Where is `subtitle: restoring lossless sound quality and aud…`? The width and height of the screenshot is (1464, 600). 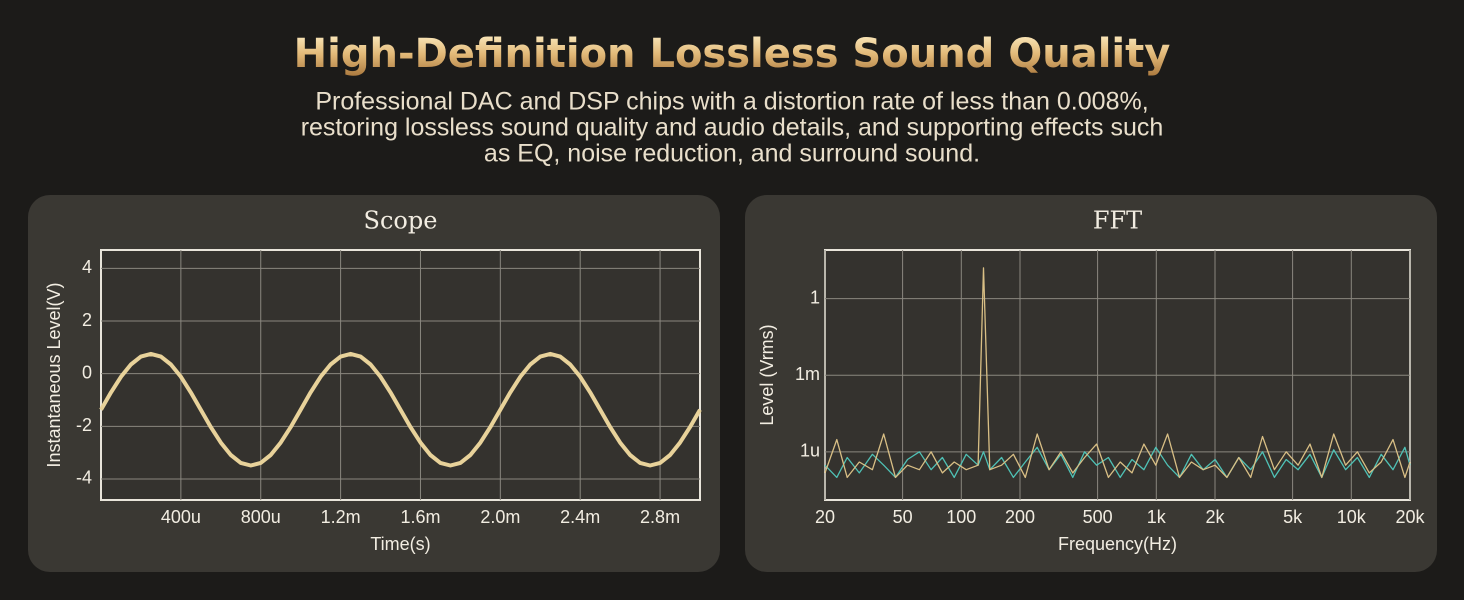
subtitle: restoring lossless sound quality and aud… is located at coordinates (732, 128).